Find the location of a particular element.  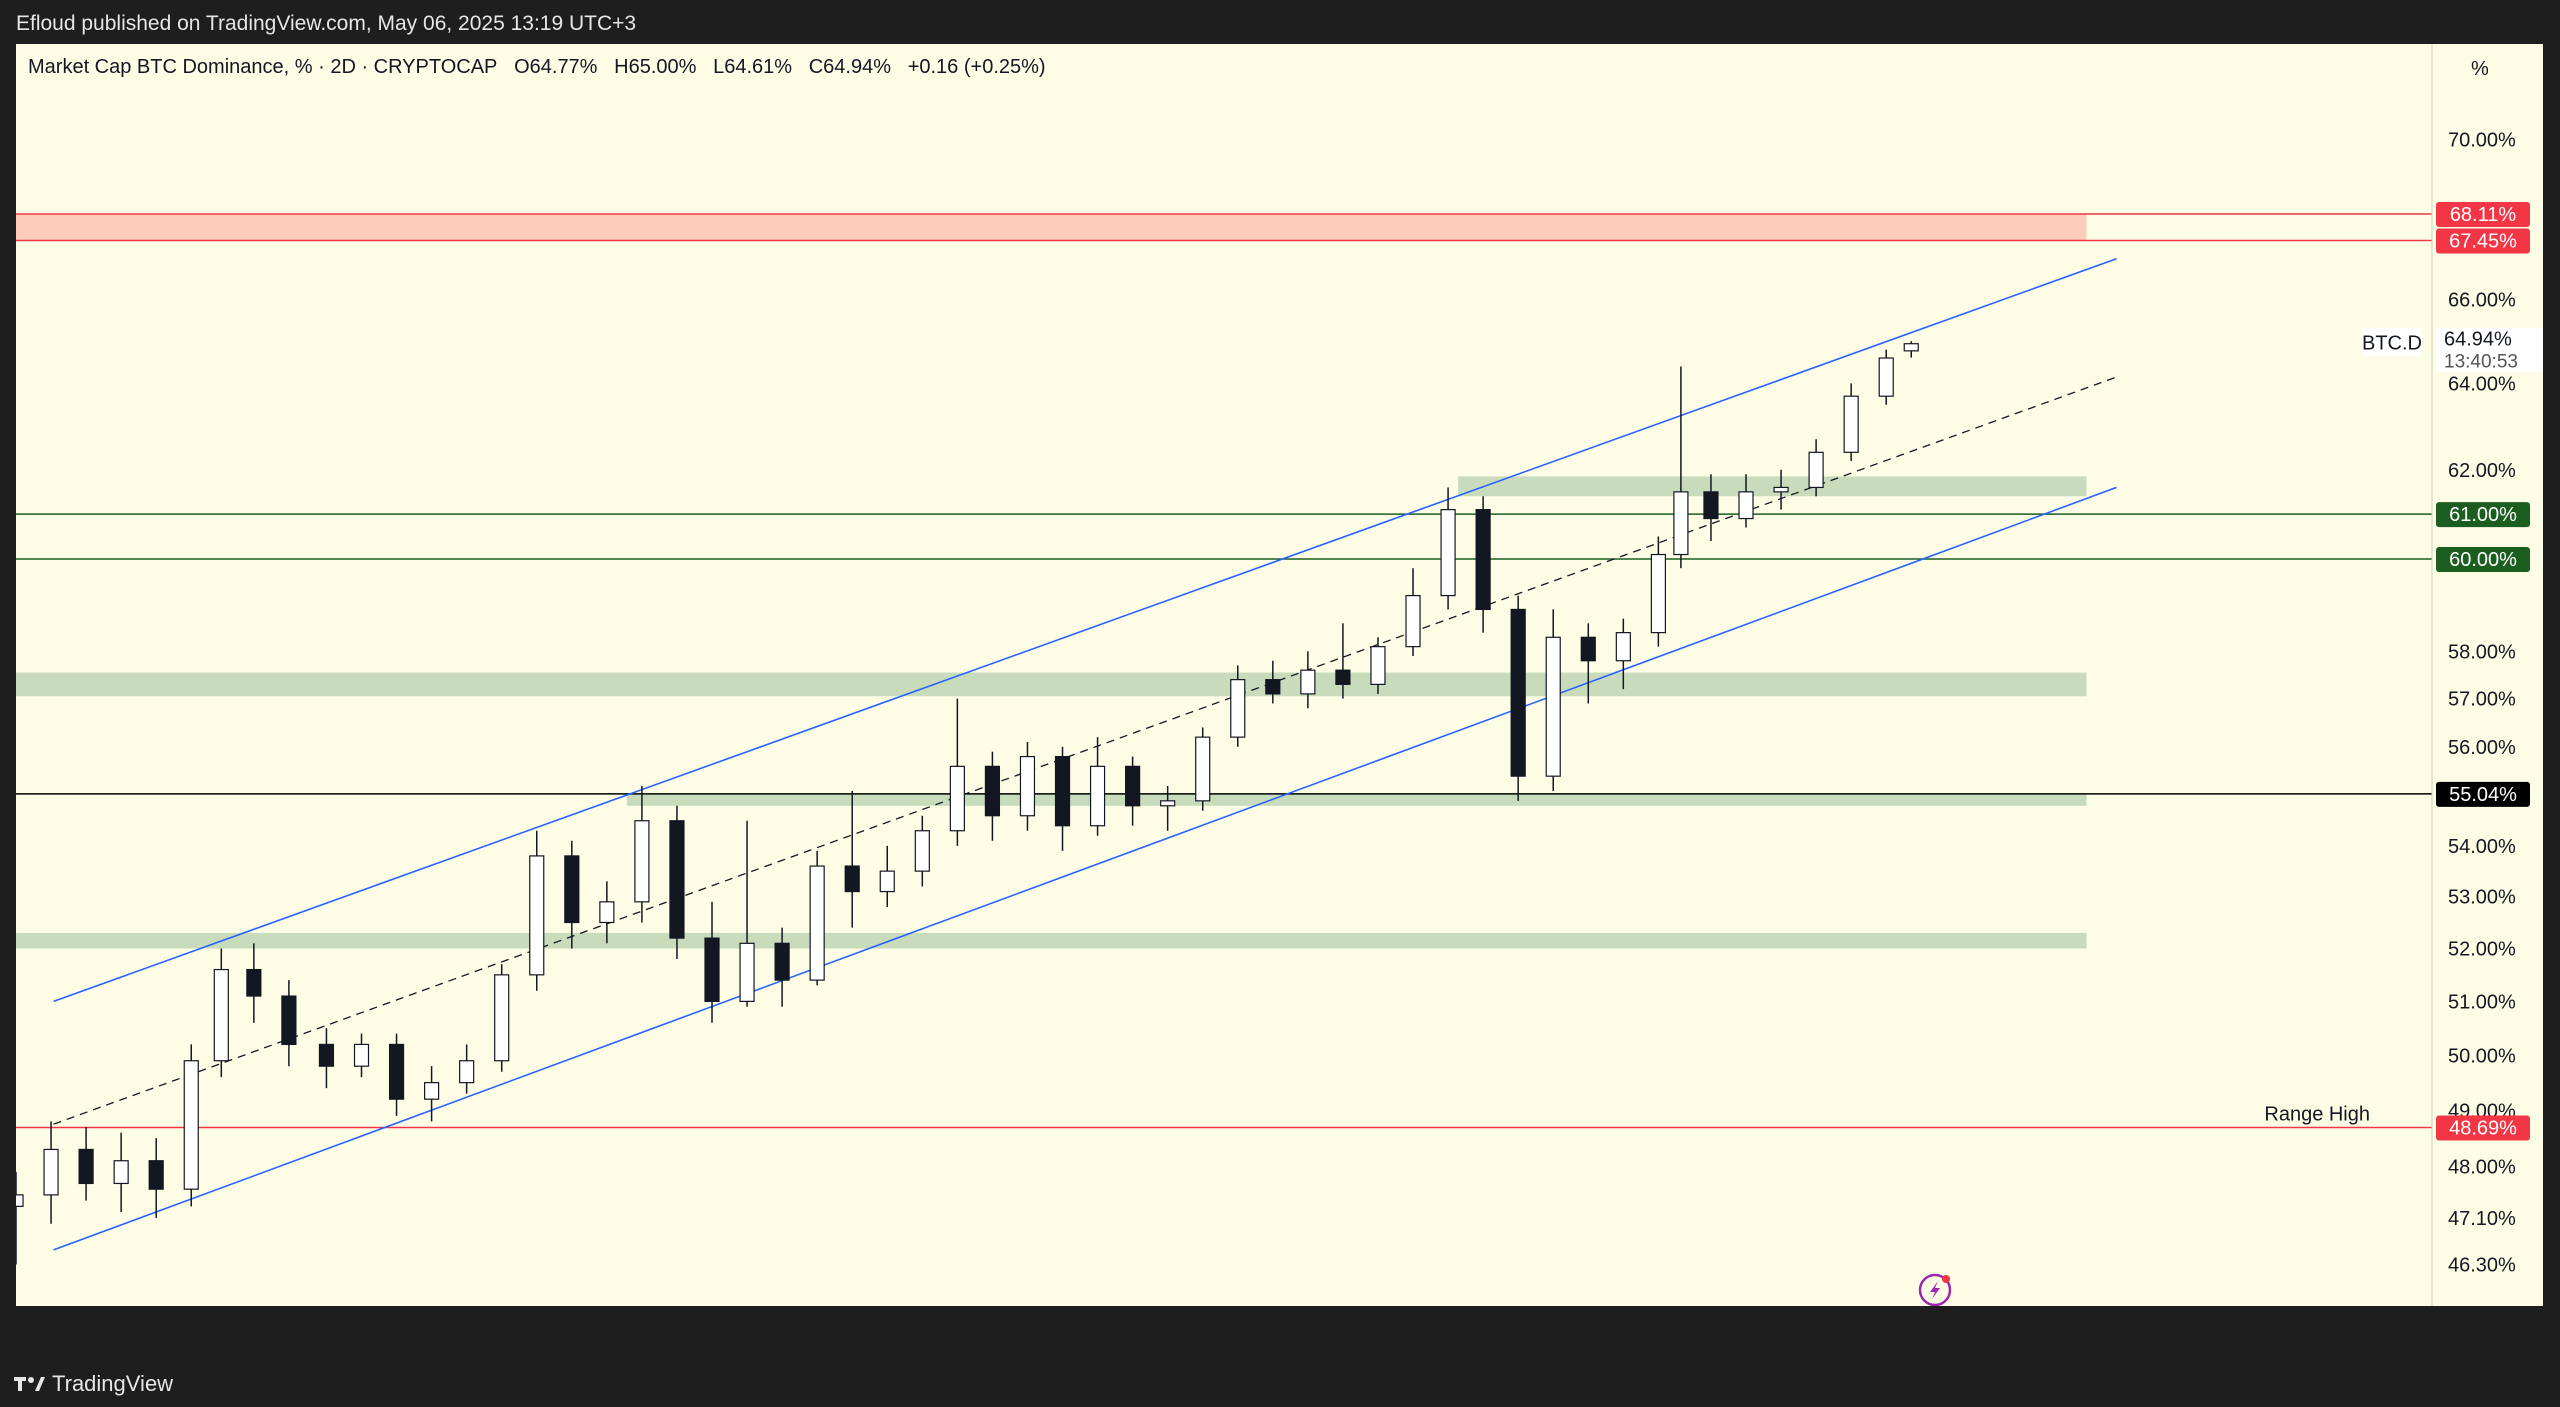

tradingview-logo-icon is located at coordinates (29, 1384).